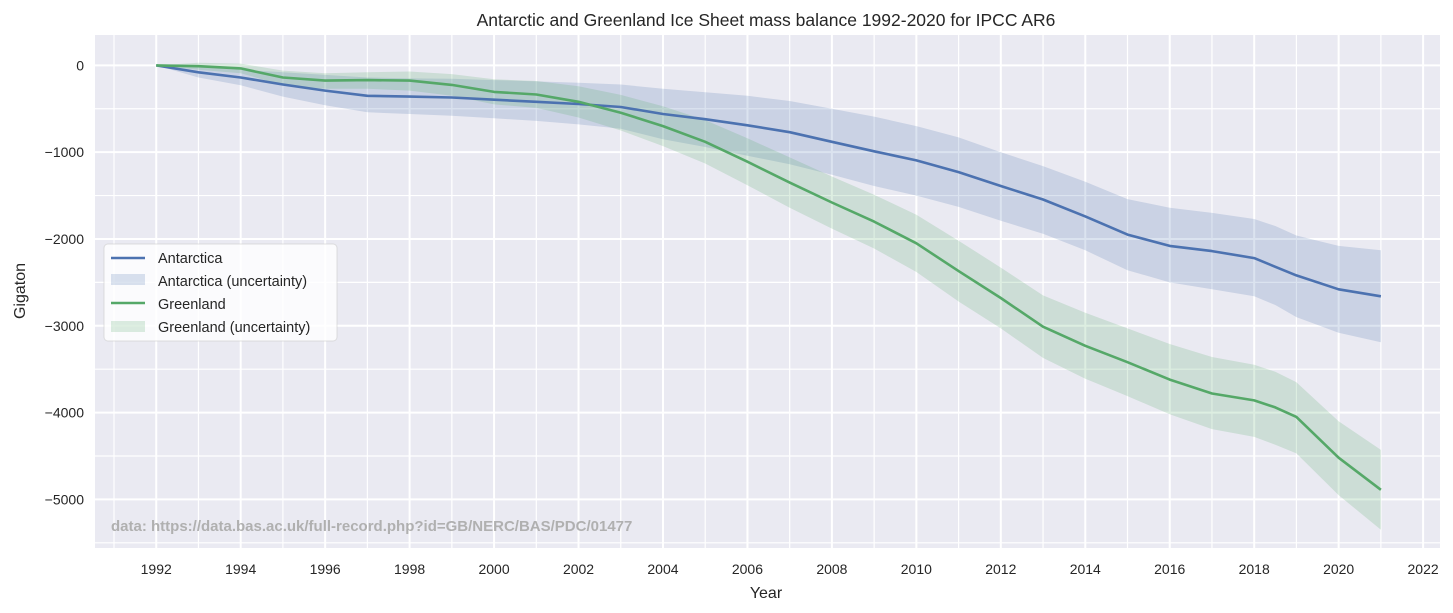  What do you see at coordinates (20, 291) in the screenshot?
I see `y-axis-label: Gigaton` at bounding box center [20, 291].